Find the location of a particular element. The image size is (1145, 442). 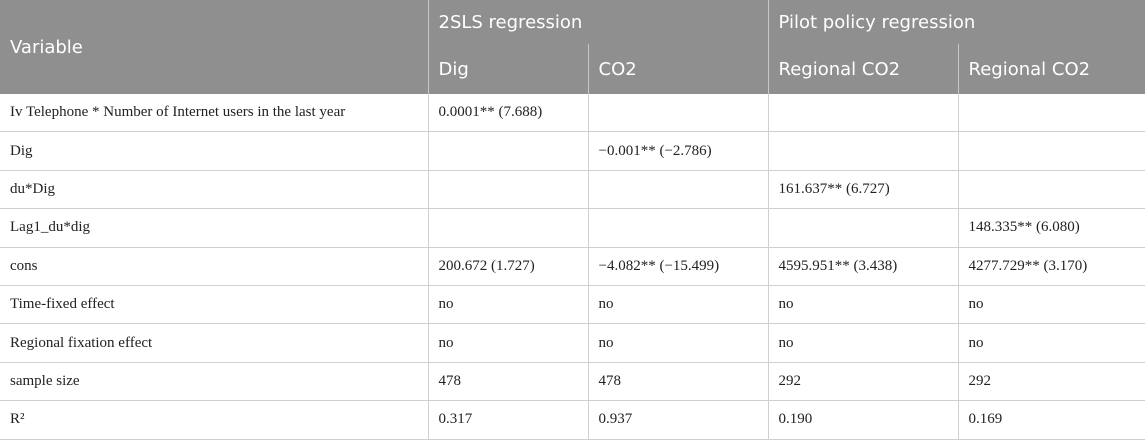

row-label: Regional fixation effect is located at coordinates (214, 343).